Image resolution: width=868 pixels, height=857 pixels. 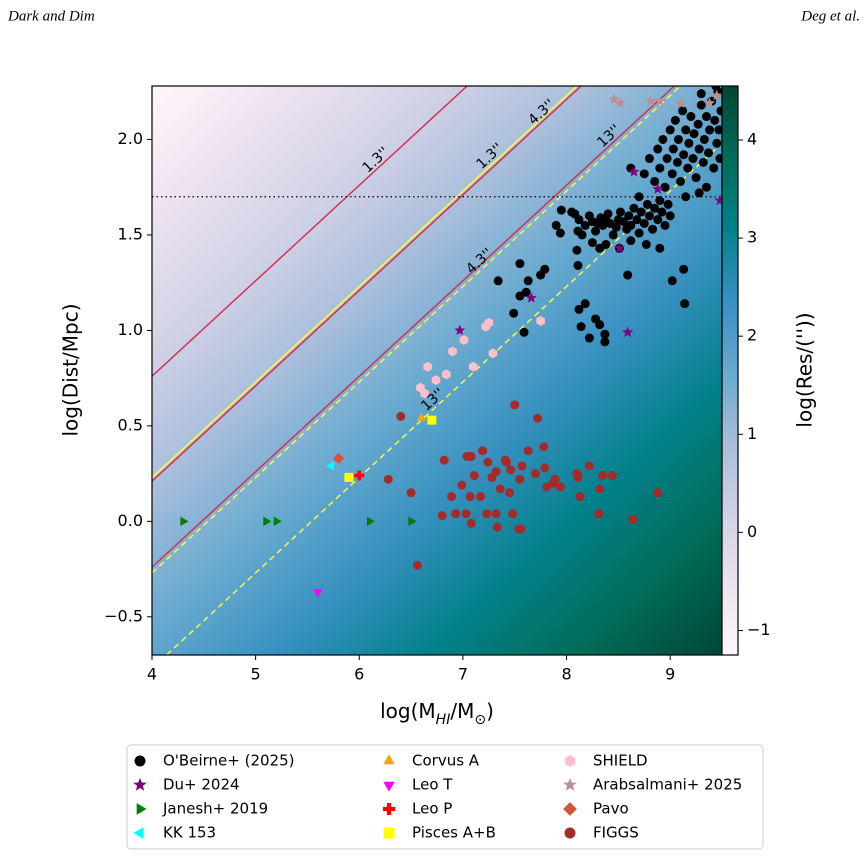 What do you see at coordinates (445, 797) in the screenshot?
I see `legend-box` at bounding box center [445, 797].